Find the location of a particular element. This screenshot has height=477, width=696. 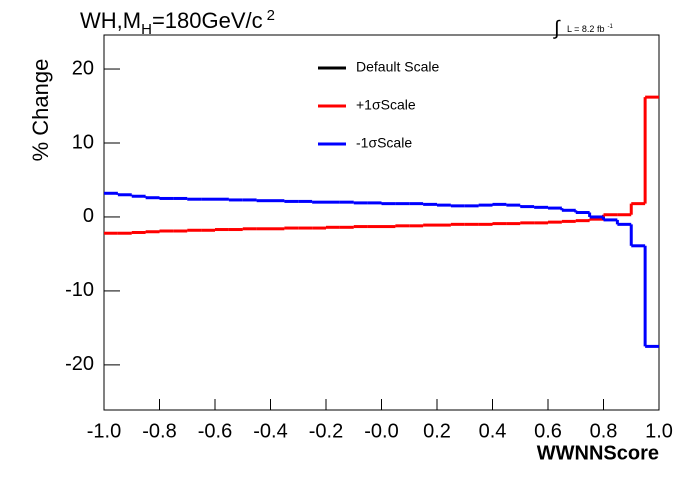

x-axis-label: WWNNScore is located at coordinates (598, 453).